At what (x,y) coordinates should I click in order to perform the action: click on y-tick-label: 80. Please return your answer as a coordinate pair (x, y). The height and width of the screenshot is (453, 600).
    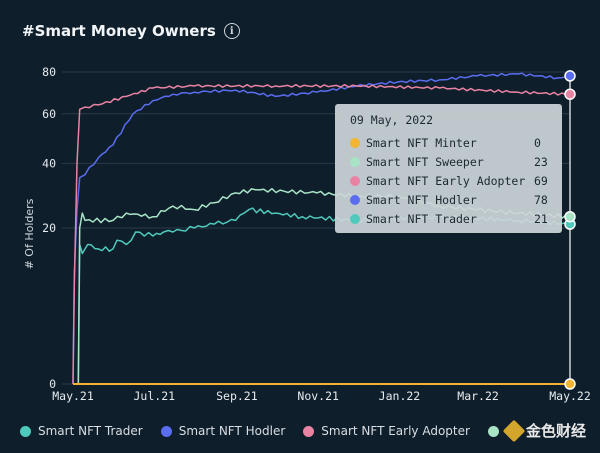
    Looking at the image, I should click on (49, 72).